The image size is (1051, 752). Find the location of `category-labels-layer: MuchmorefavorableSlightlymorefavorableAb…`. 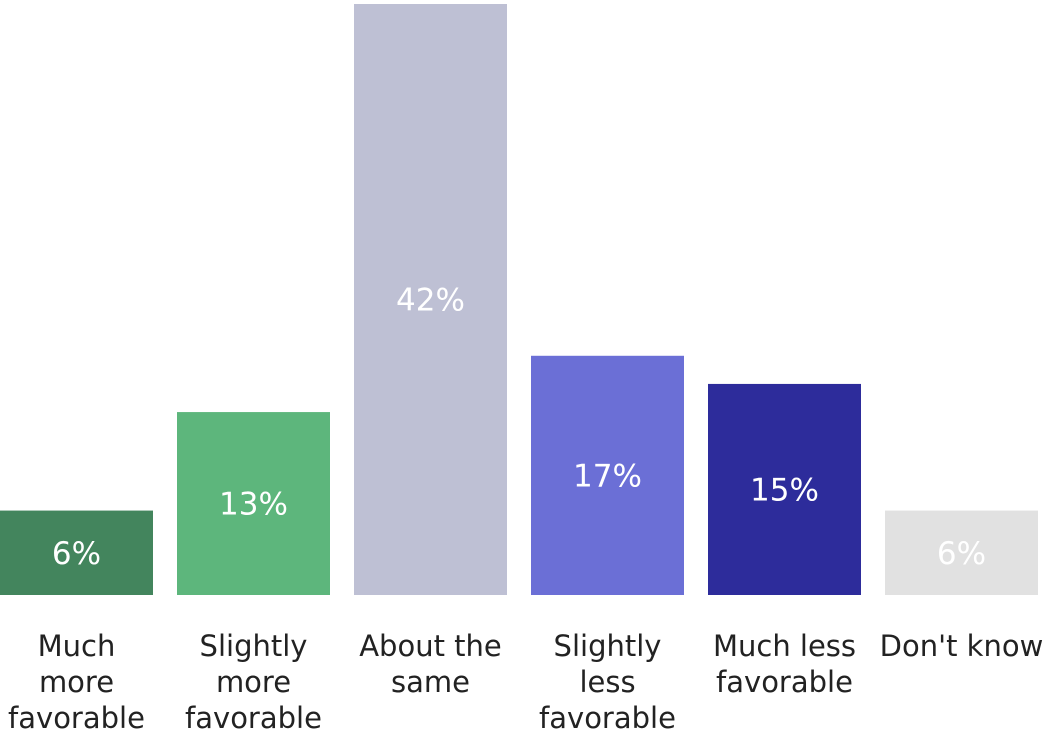

category-labels-layer: MuchmorefavorableSlightlymorefavorableAb… is located at coordinates (525, 682).